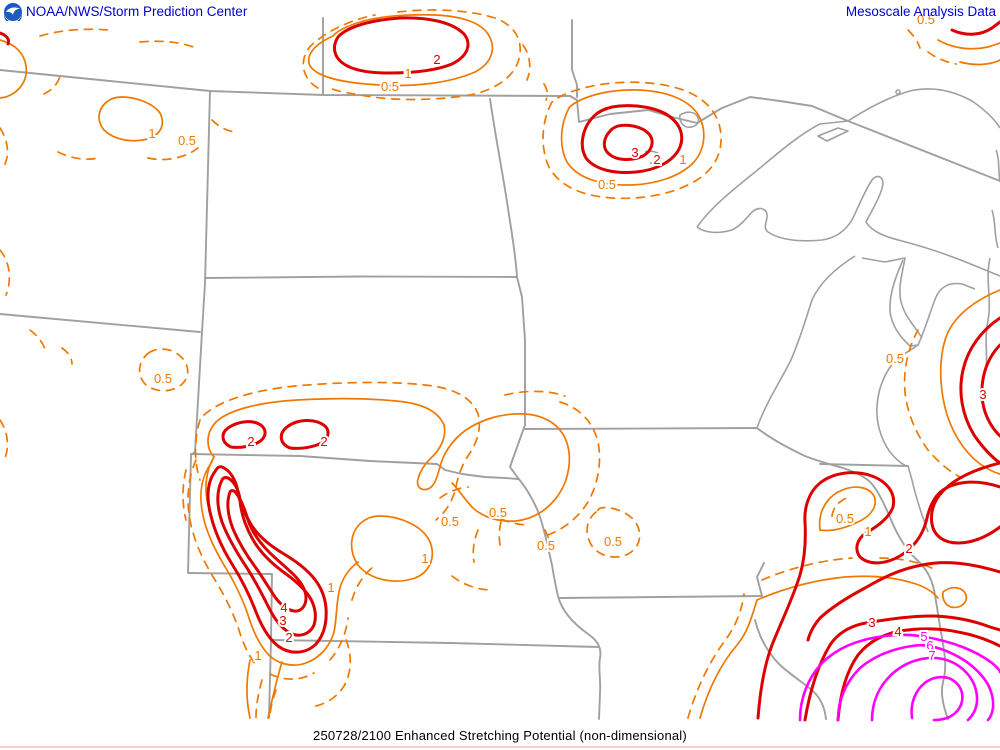 This screenshot has height=750, width=1000. I want to click on product-title: Mesoscale Analysis Data, so click(920, 11).